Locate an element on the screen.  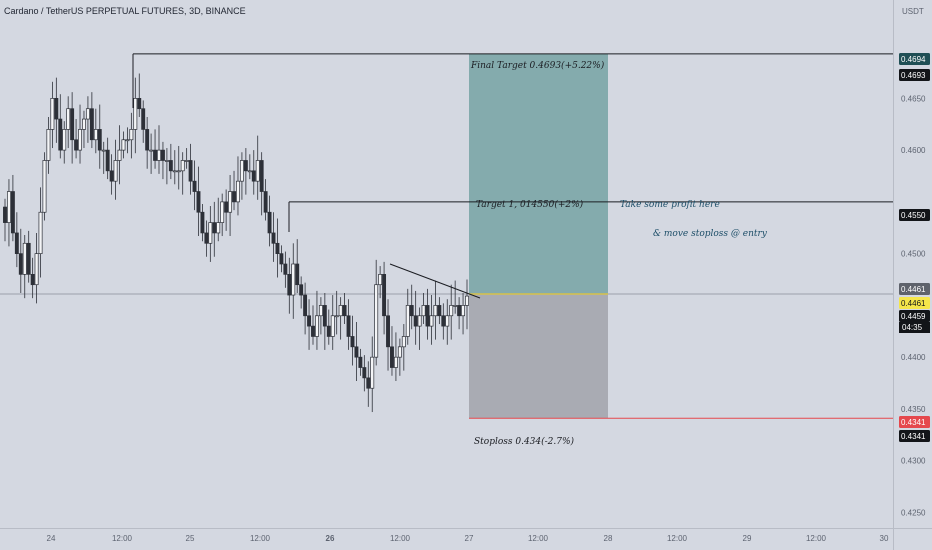
price-scale is located at coordinates (912, 275).